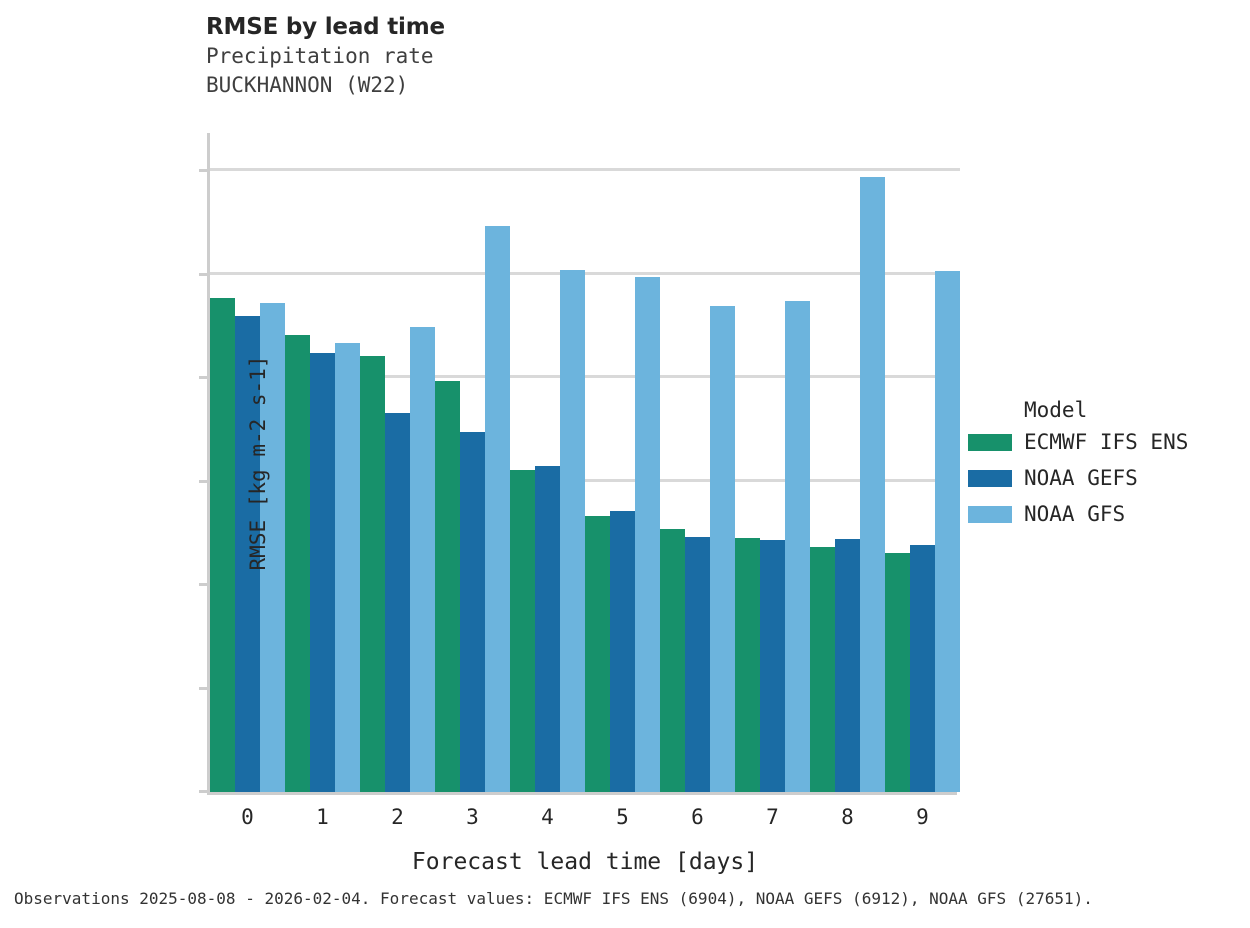 The image size is (1250, 928). I want to click on x-tick-label: 4, so click(547, 817).